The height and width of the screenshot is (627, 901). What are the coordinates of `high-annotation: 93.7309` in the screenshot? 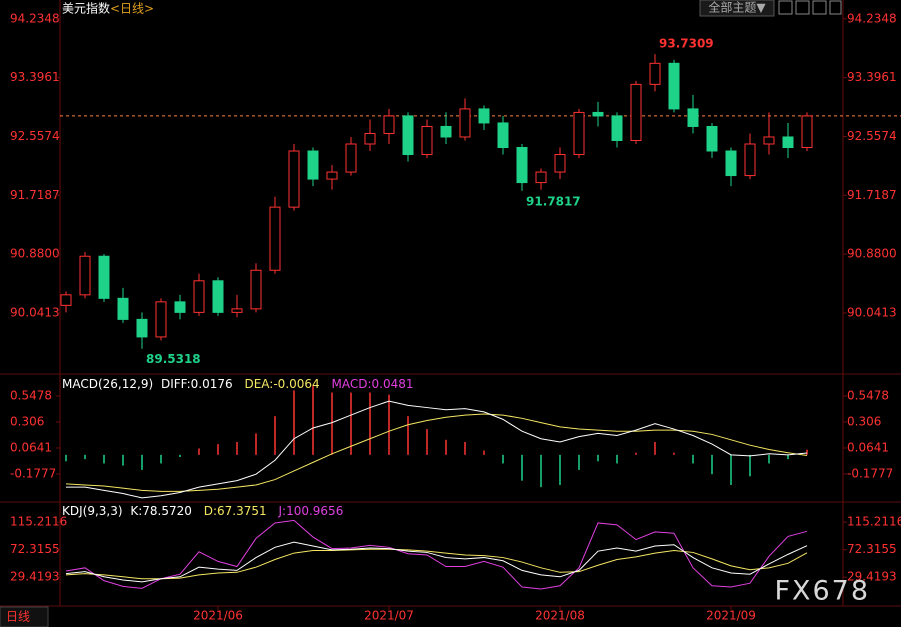 It's located at (686, 44).